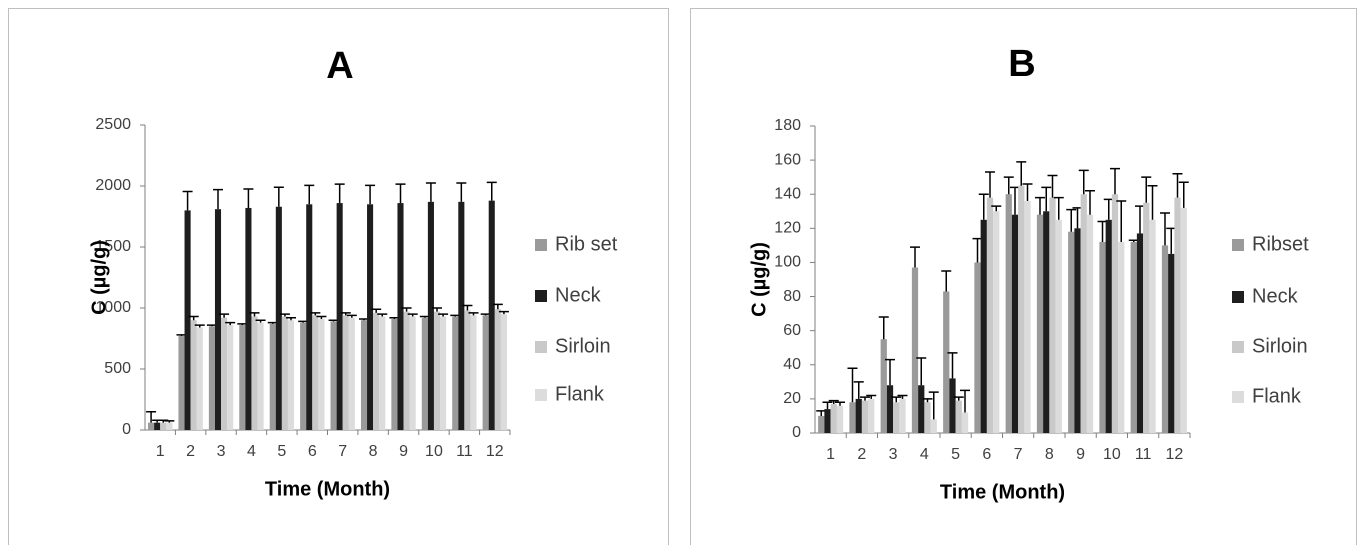 This screenshot has height=545, width=1359. What do you see at coordinates (99, 277) in the screenshot?
I see `y-axis-label: C (µg/g)` at bounding box center [99, 277].